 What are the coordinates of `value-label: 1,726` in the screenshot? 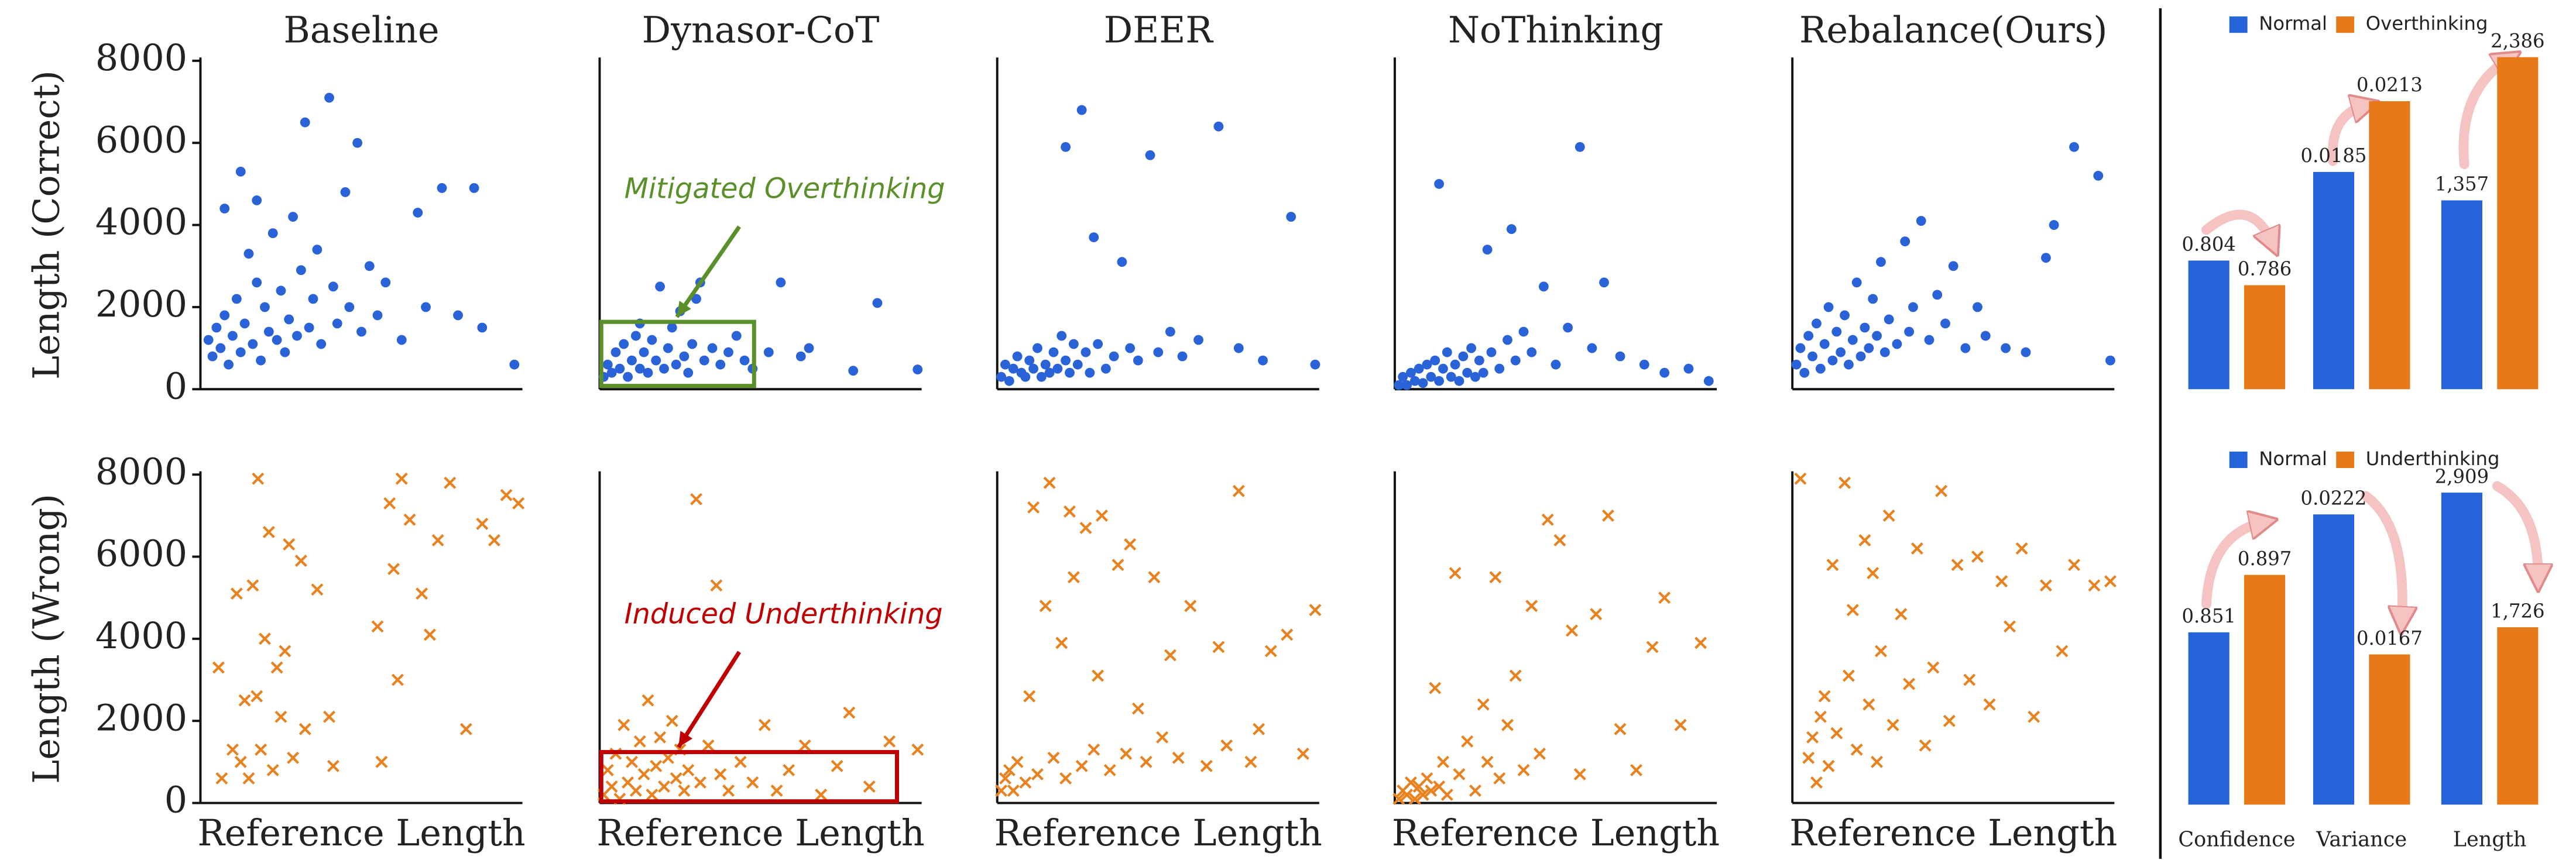 It's located at (2517, 611).